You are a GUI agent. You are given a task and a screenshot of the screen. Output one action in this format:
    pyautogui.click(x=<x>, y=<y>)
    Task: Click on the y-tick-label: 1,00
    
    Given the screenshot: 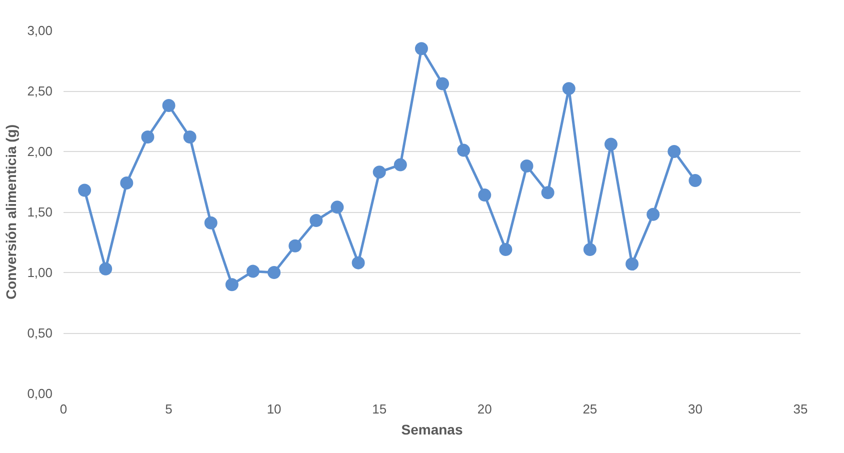 What is the action you would take?
    pyautogui.click(x=40, y=272)
    